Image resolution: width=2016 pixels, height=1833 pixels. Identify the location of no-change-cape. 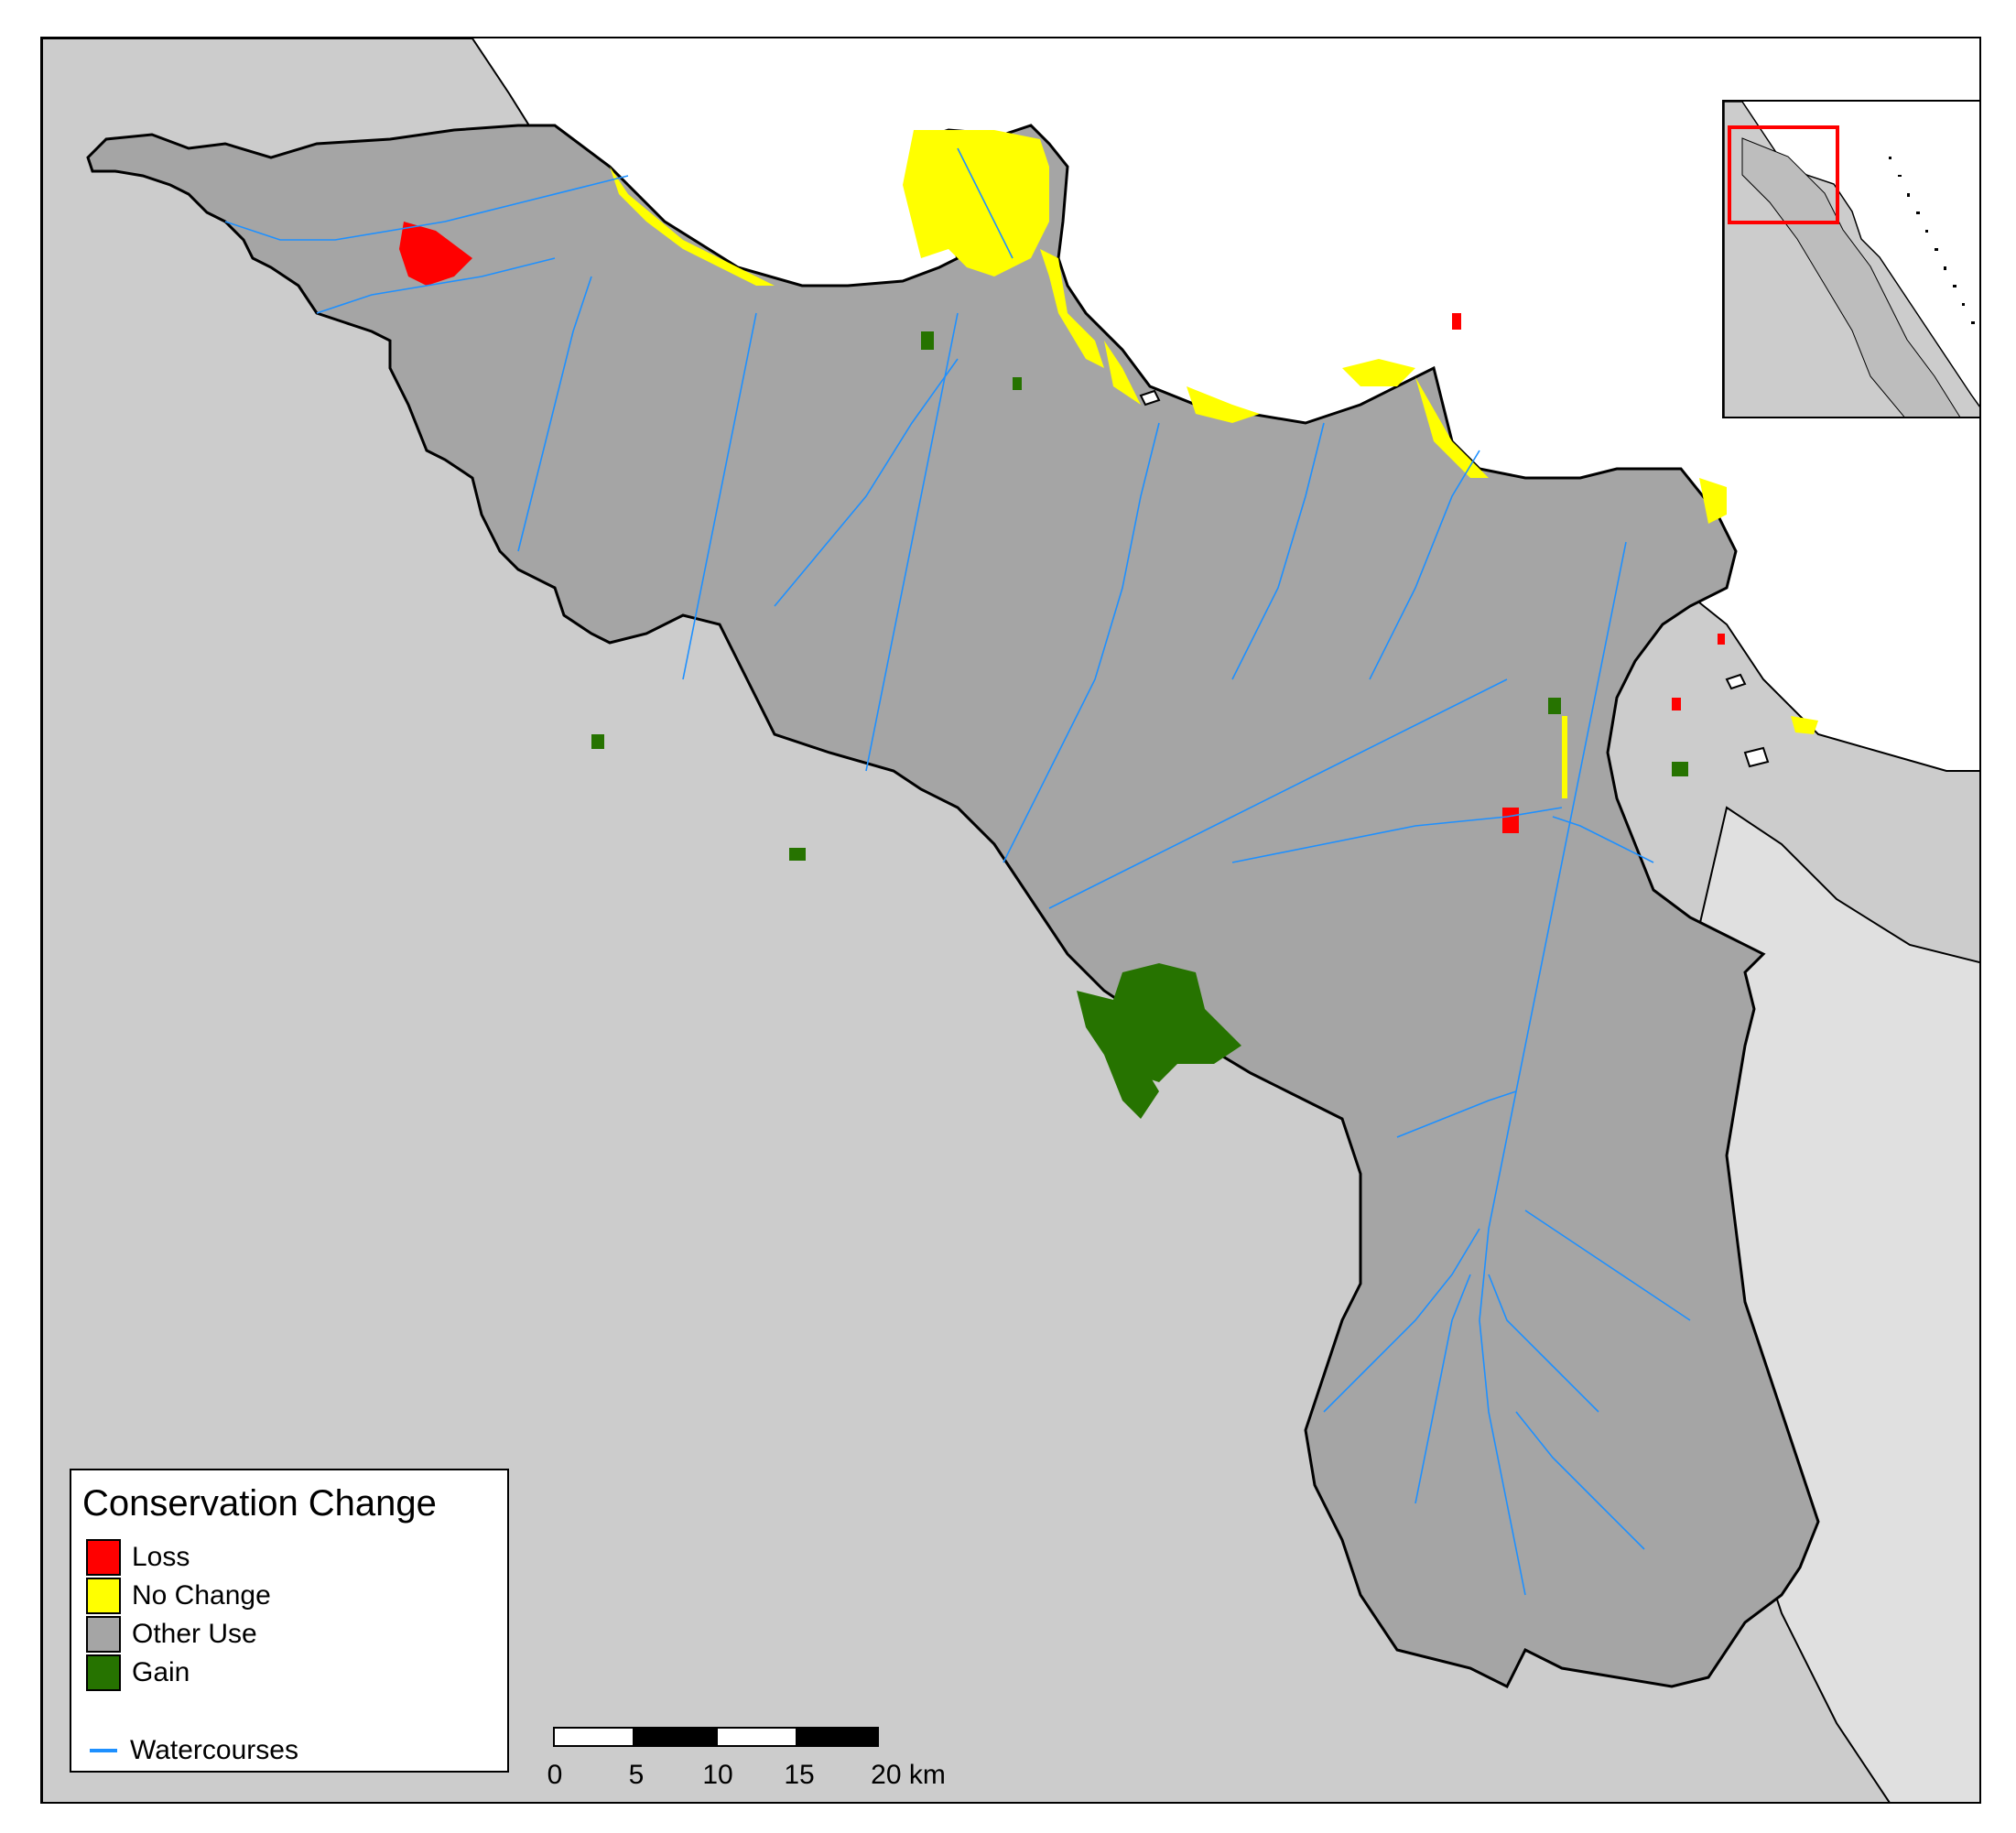
(1713, 501).